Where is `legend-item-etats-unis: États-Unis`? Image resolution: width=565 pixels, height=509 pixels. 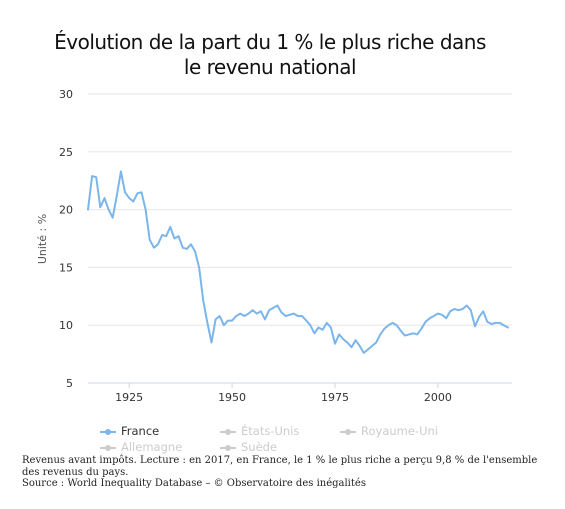 legend-item-etats-unis: États-Unis is located at coordinates (259, 431).